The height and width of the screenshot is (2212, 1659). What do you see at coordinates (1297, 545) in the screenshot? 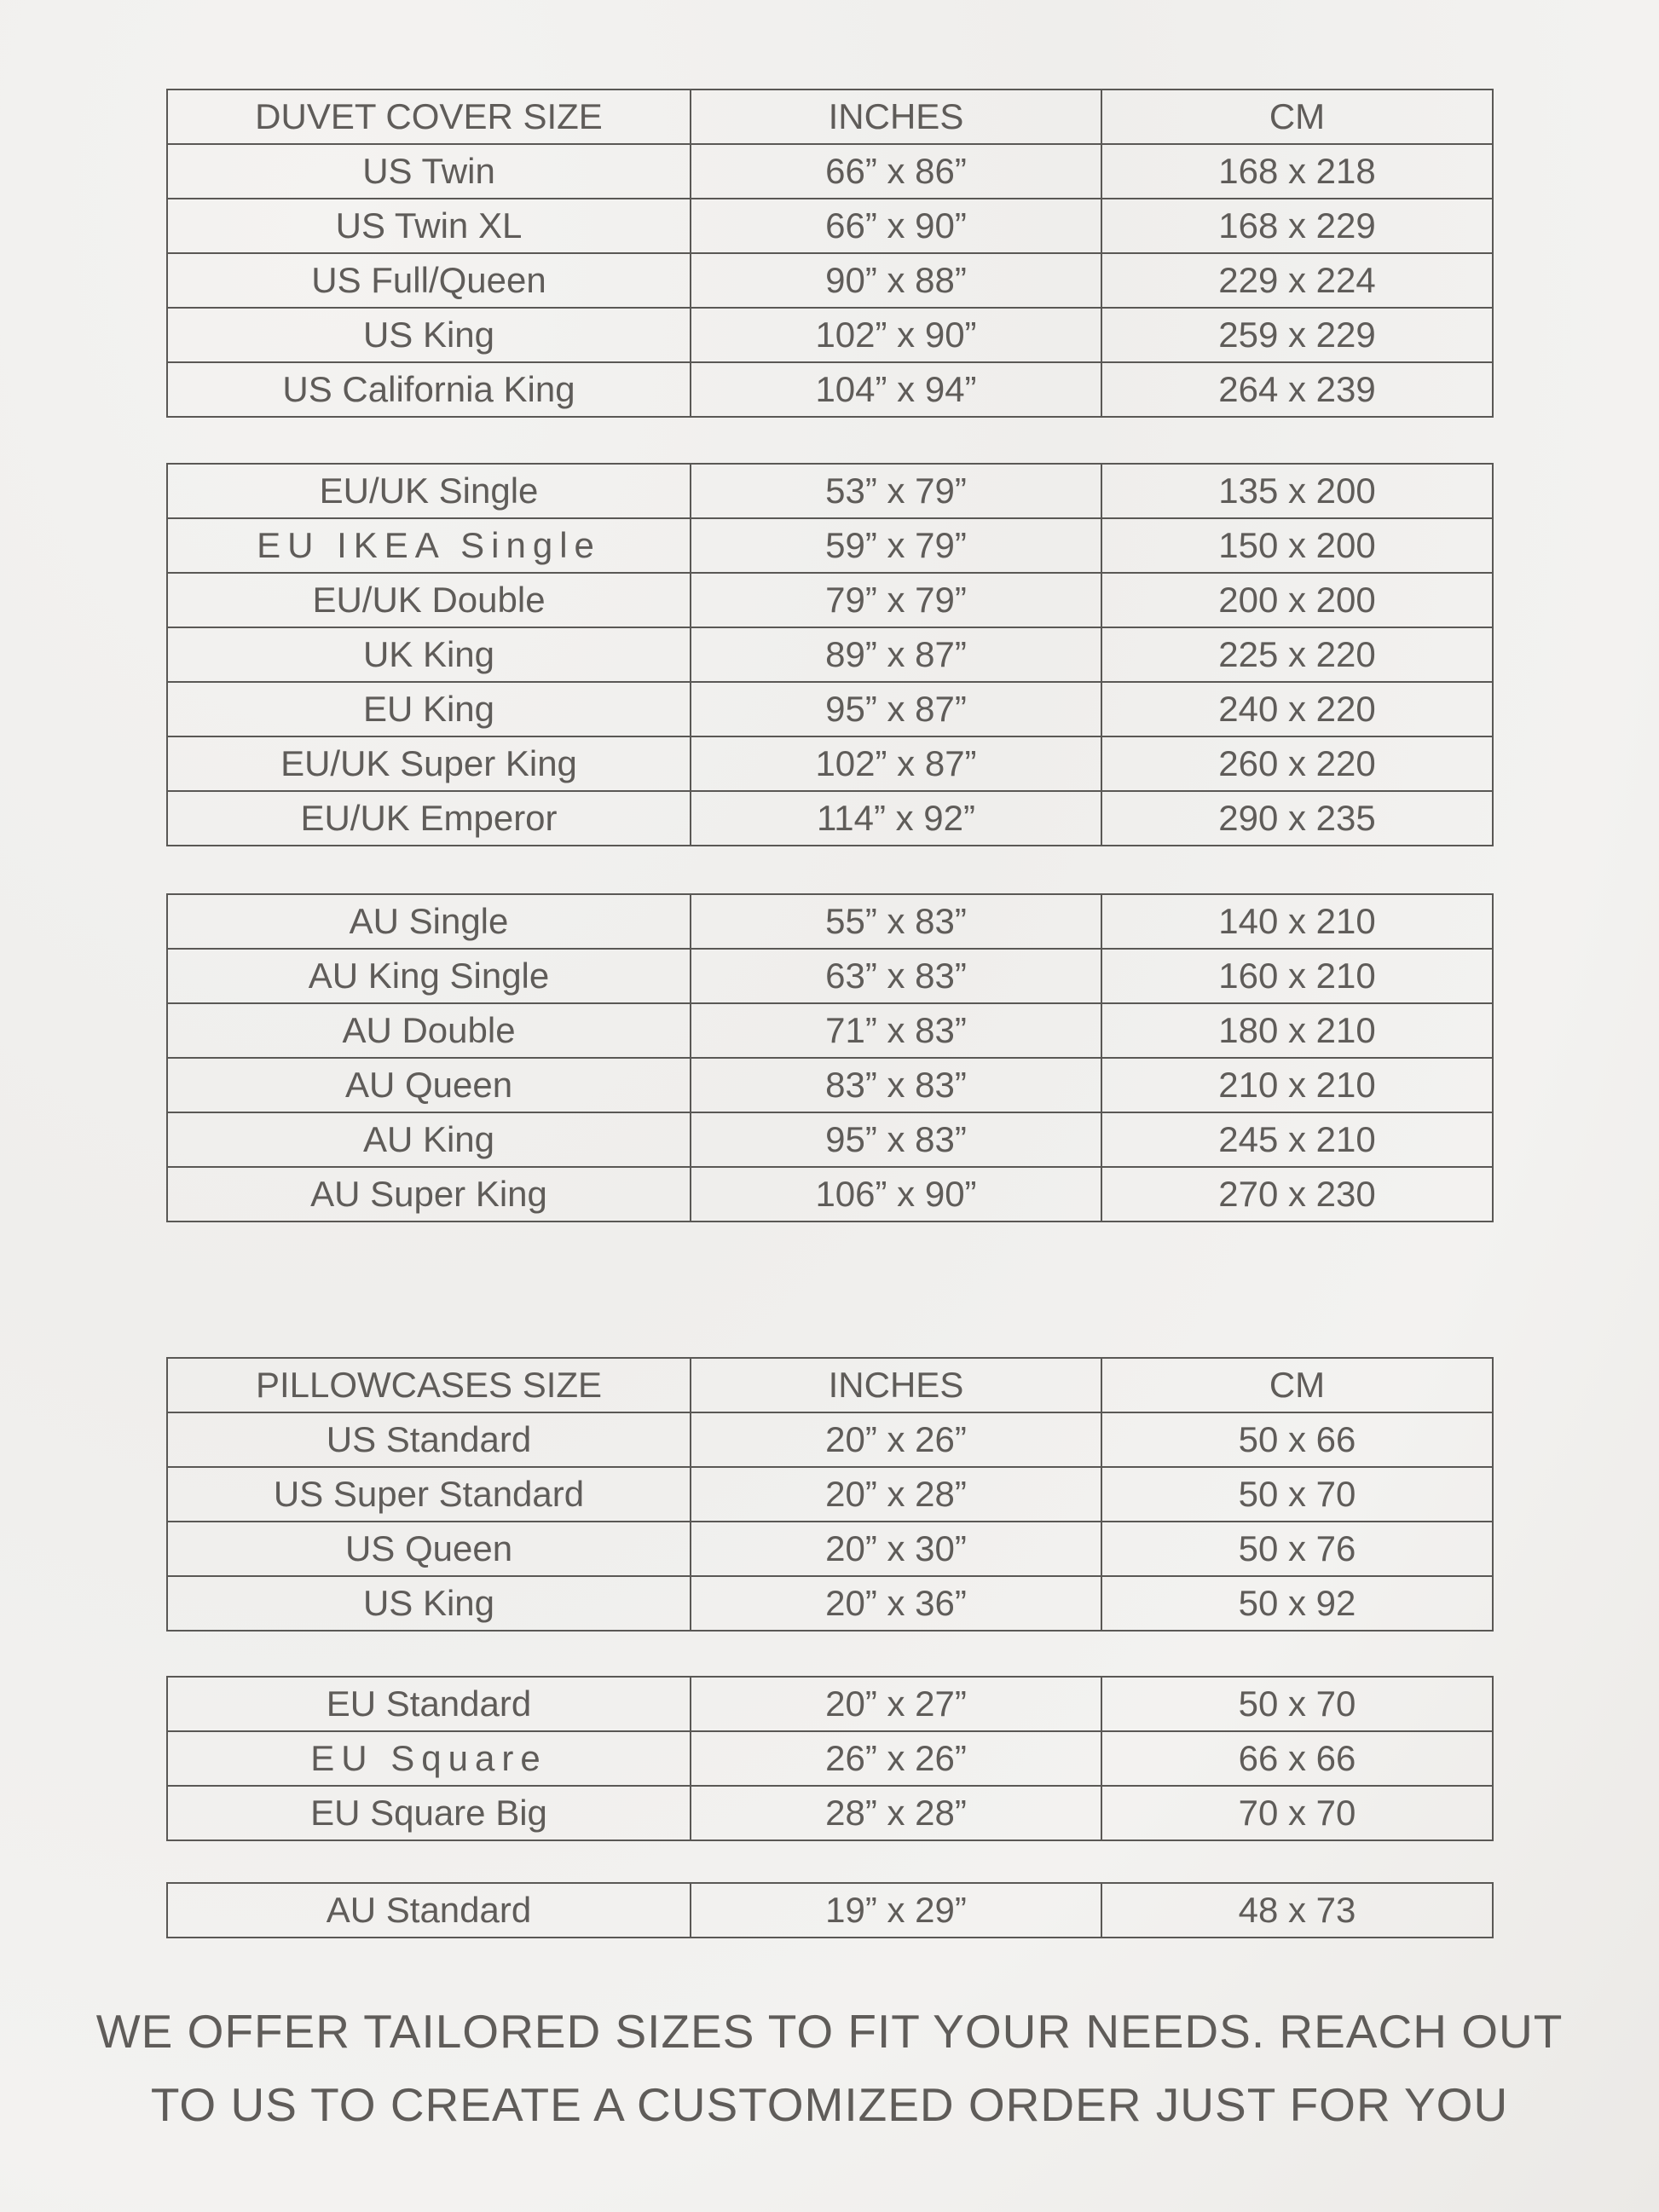
I see `cm-cell: 150 x 200` at bounding box center [1297, 545].